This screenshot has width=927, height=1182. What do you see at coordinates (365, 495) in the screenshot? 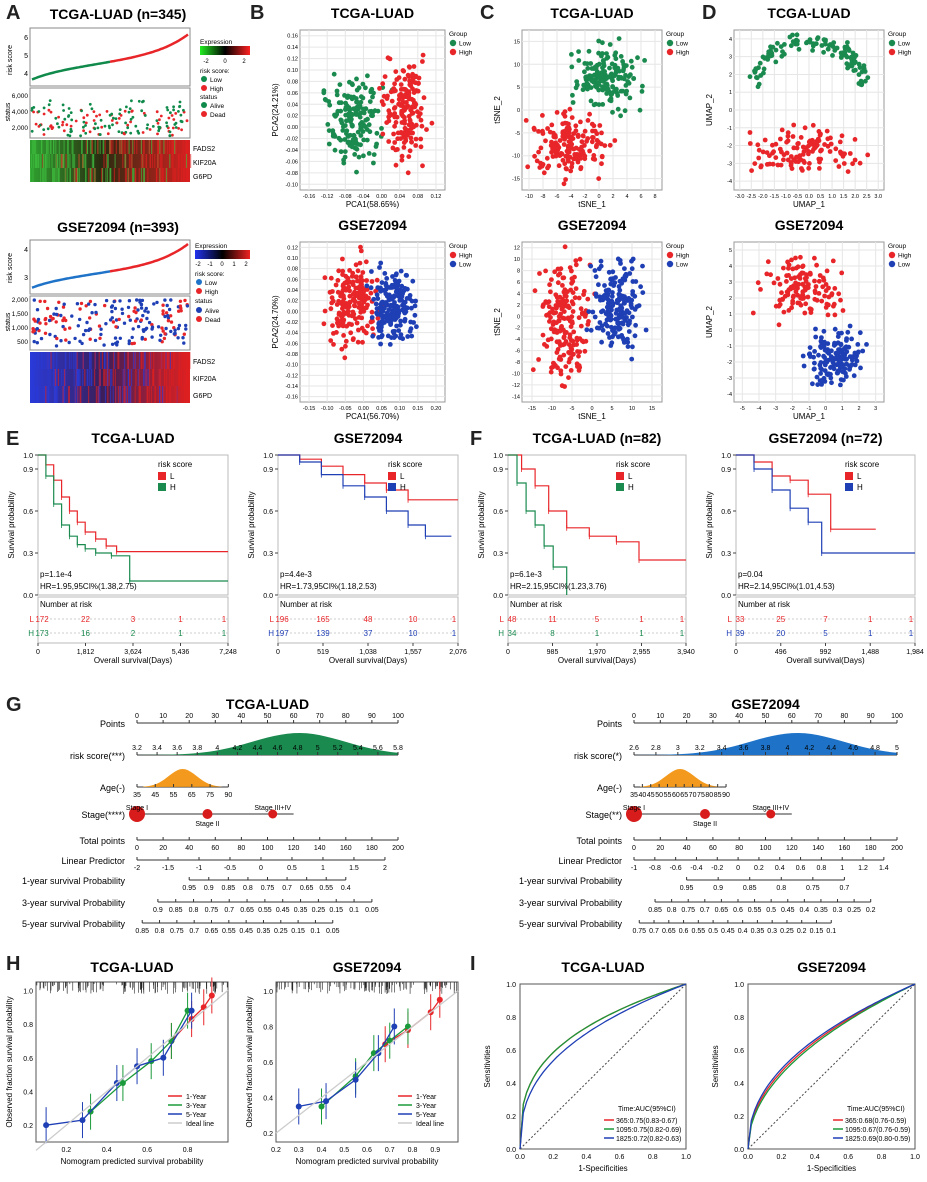
I see `km-curve-H` at bounding box center [365, 495].